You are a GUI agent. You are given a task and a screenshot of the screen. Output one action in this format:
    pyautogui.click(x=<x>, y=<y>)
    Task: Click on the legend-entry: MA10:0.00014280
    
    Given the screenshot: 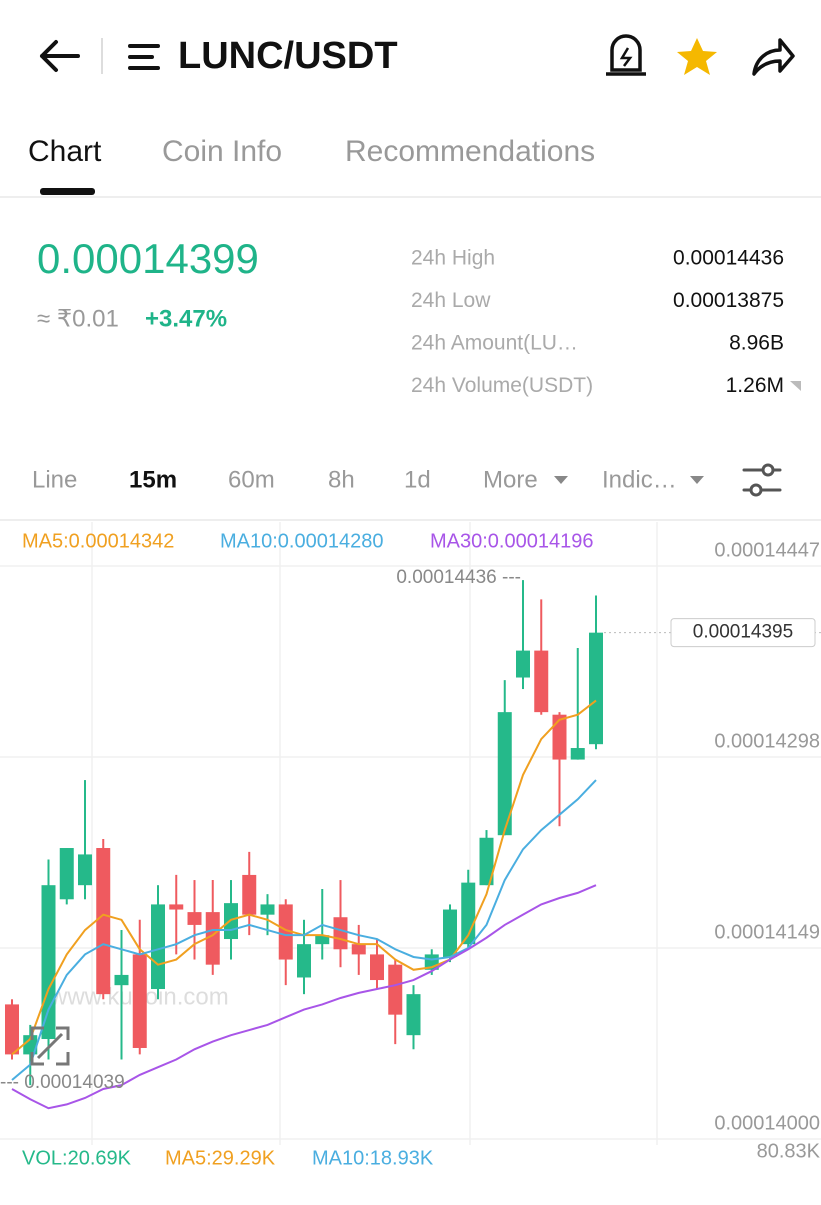 What is the action you would take?
    pyautogui.click(x=301, y=541)
    